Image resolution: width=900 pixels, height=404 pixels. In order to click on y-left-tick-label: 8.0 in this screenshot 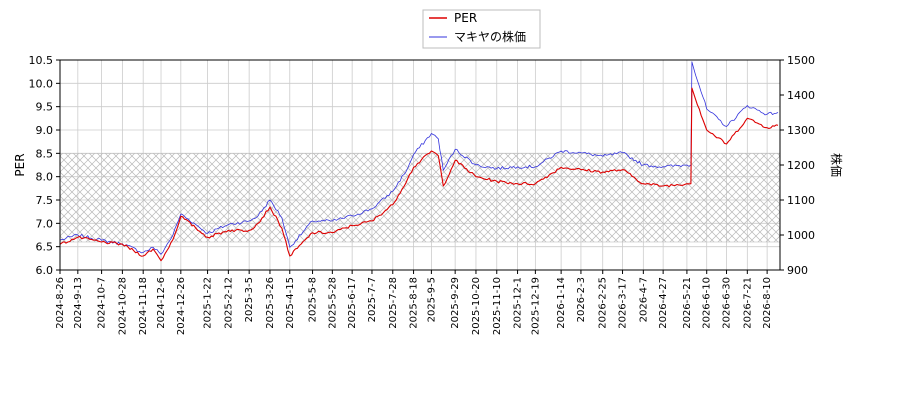, I will do `click(45, 177)`.